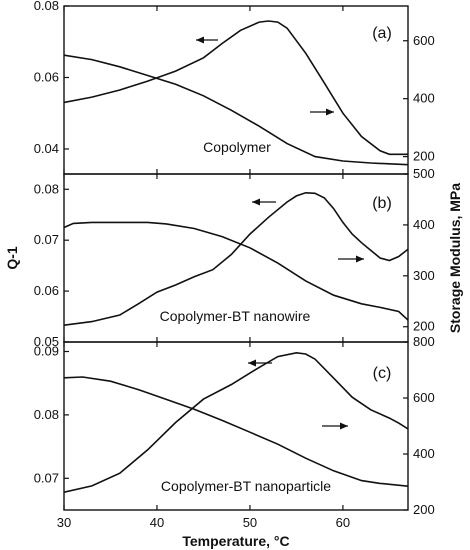  Describe the element at coordinates (12, 258) in the screenshot. I see `left-axis-title: Q-1` at that location.